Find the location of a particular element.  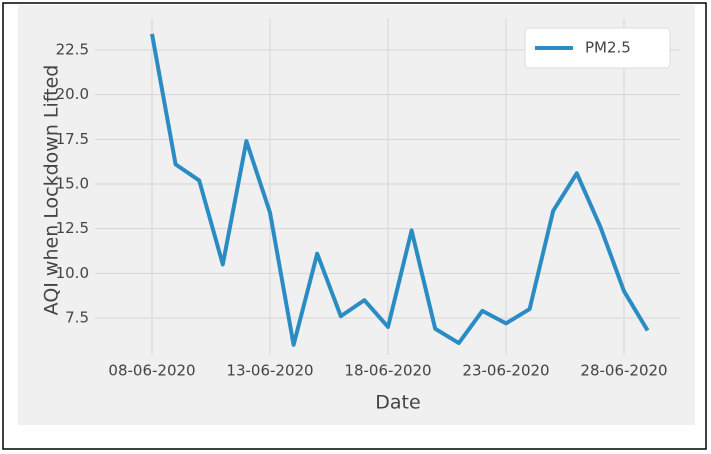

y-tick-label: 12.5 is located at coordinates (72, 228).